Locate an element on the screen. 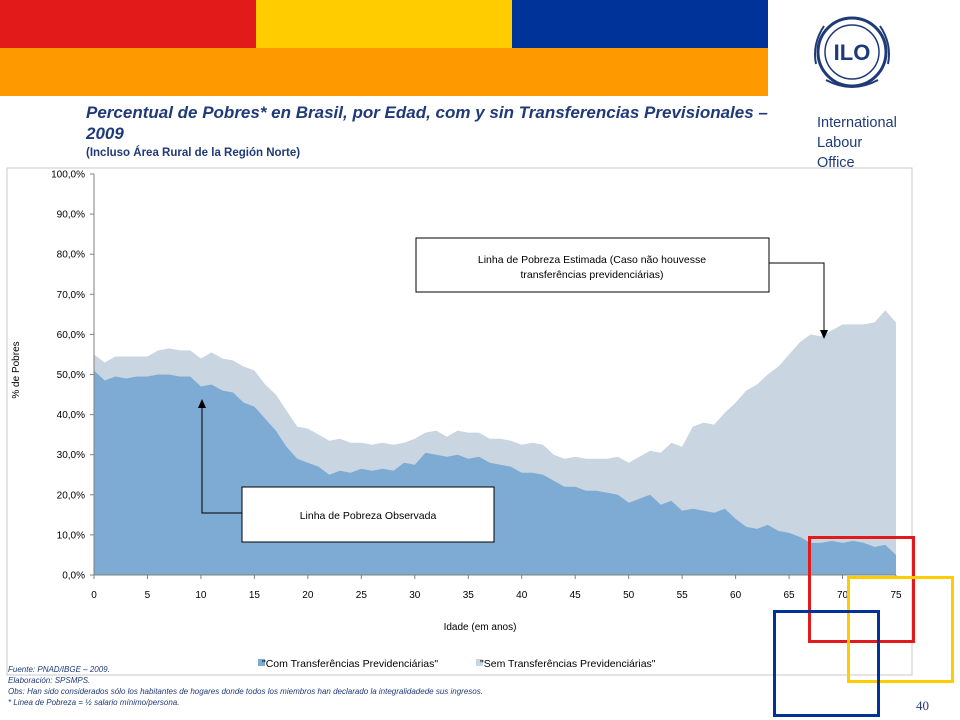 This screenshot has height=720, width=960. y-tick-label: 0,0% is located at coordinates (73, 576).